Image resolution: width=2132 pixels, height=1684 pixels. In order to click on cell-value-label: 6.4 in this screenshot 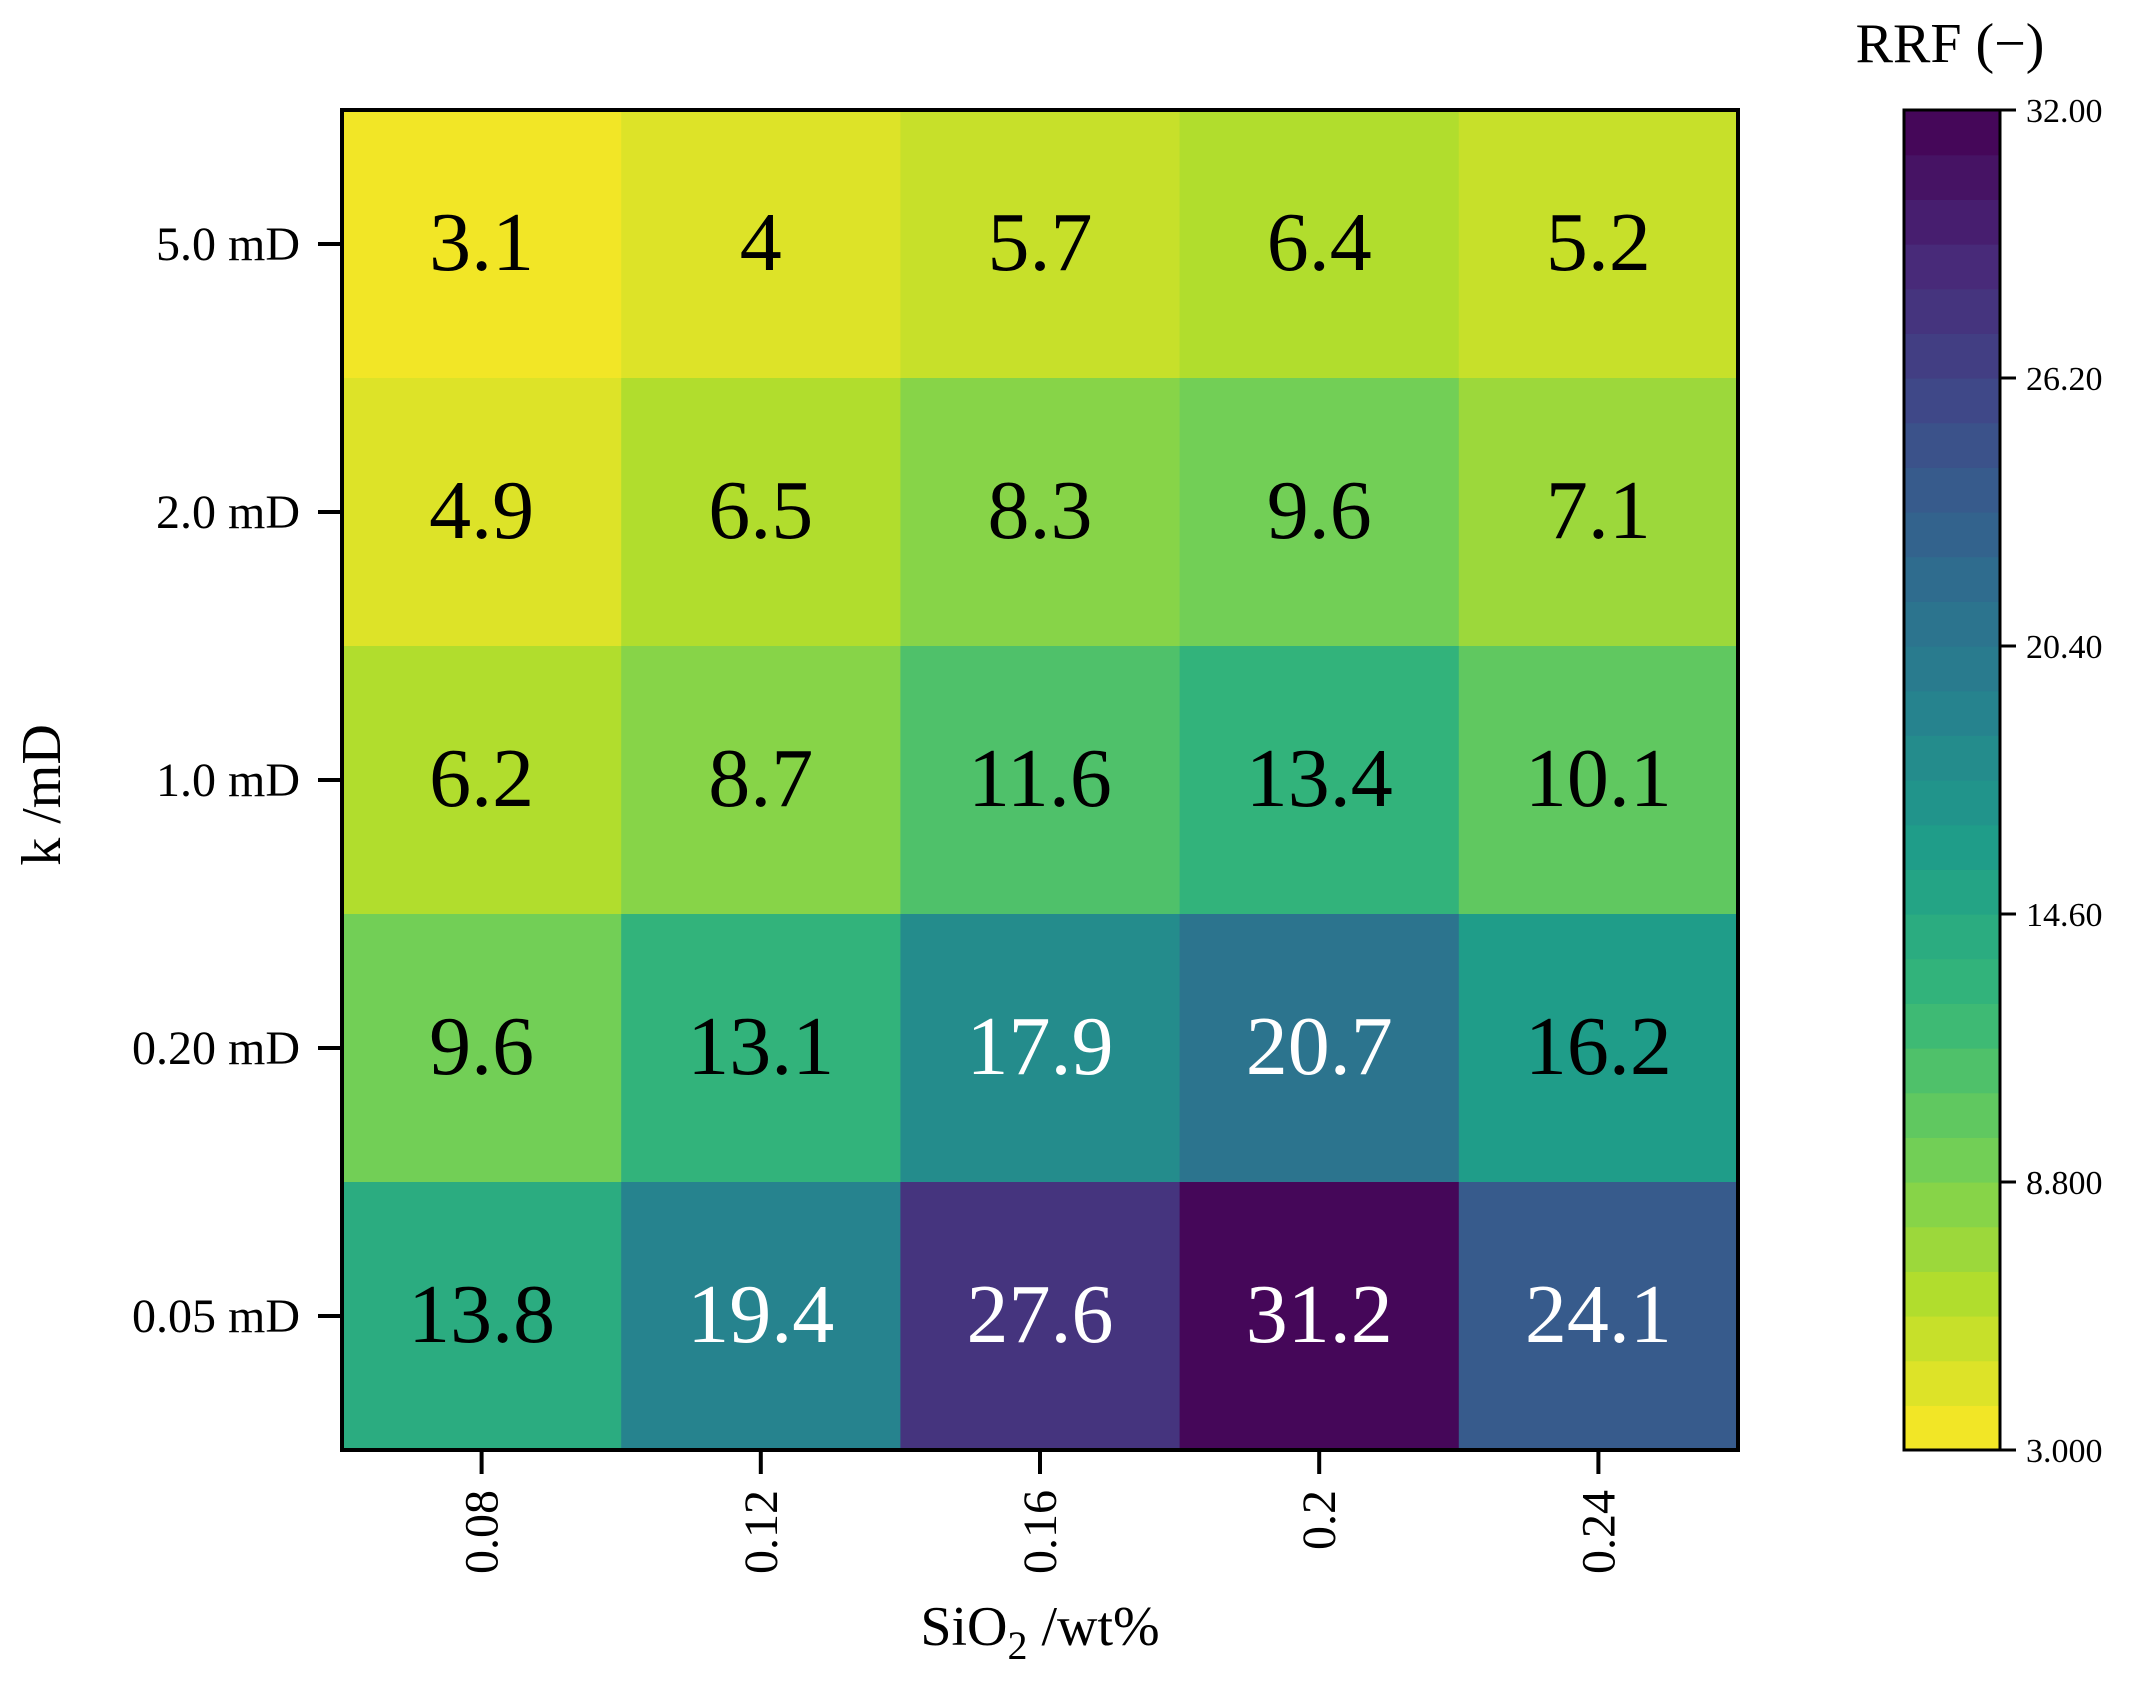, I will do `click(1319, 242)`.